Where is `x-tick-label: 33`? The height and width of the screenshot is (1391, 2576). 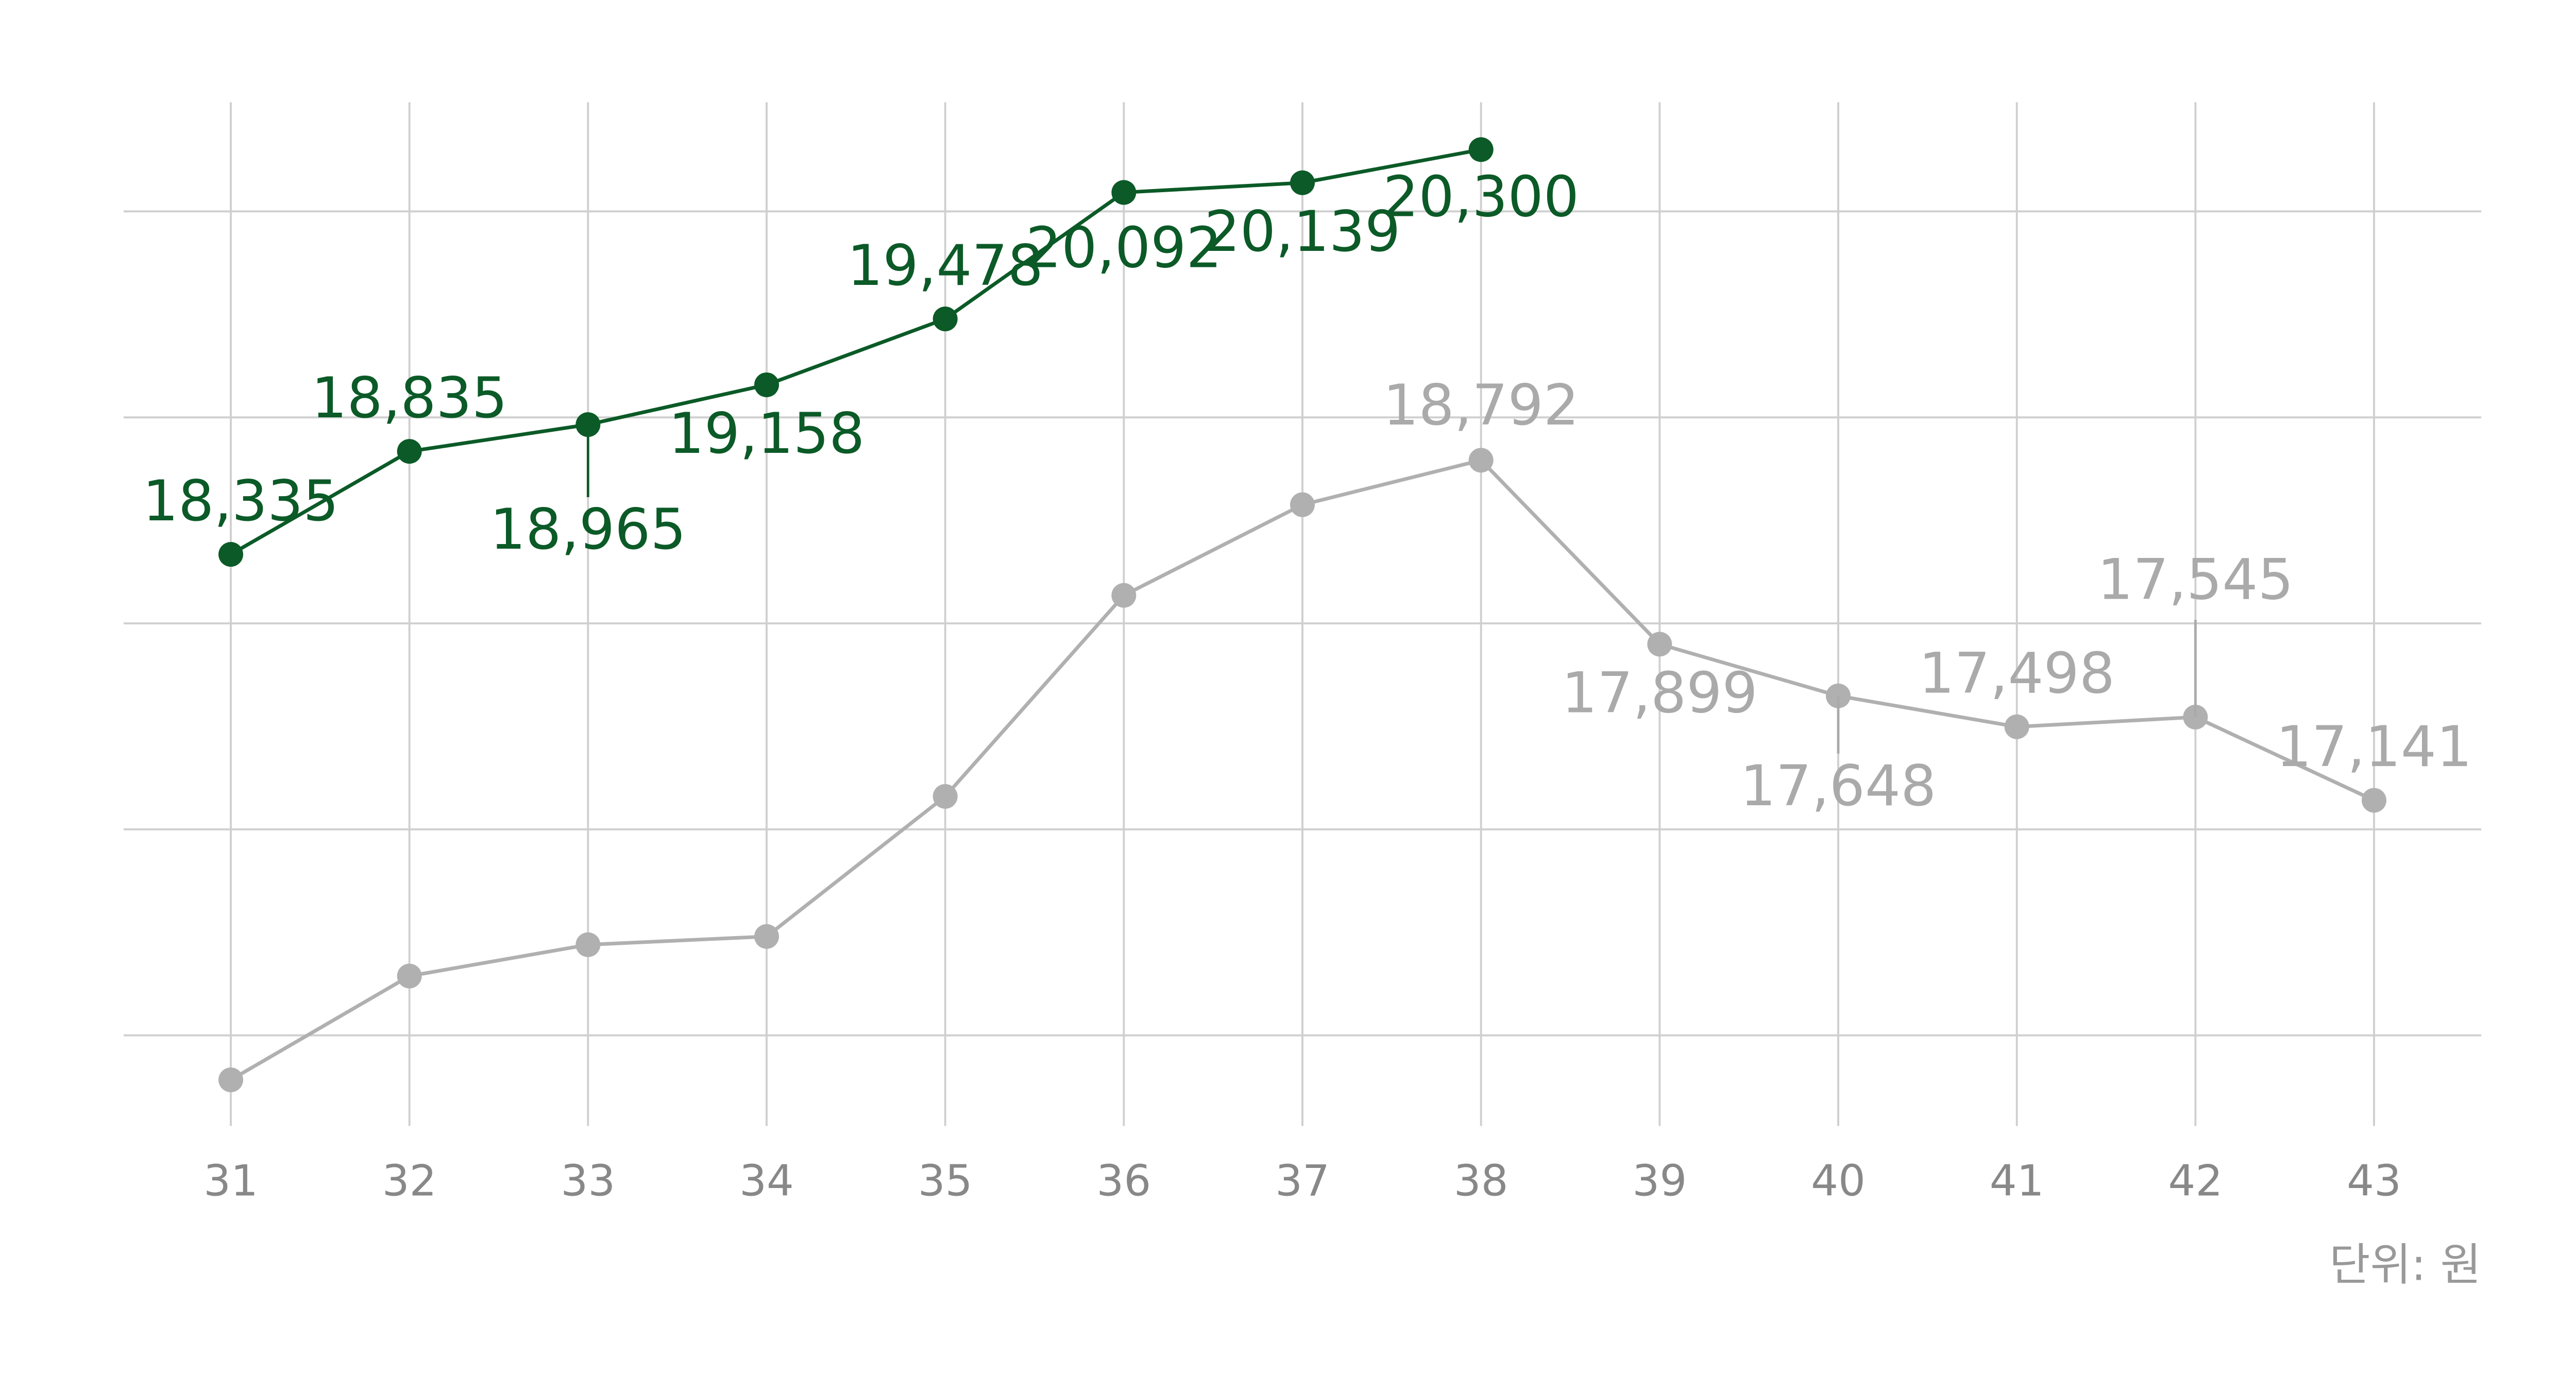 x-tick-label: 33 is located at coordinates (588, 1181).